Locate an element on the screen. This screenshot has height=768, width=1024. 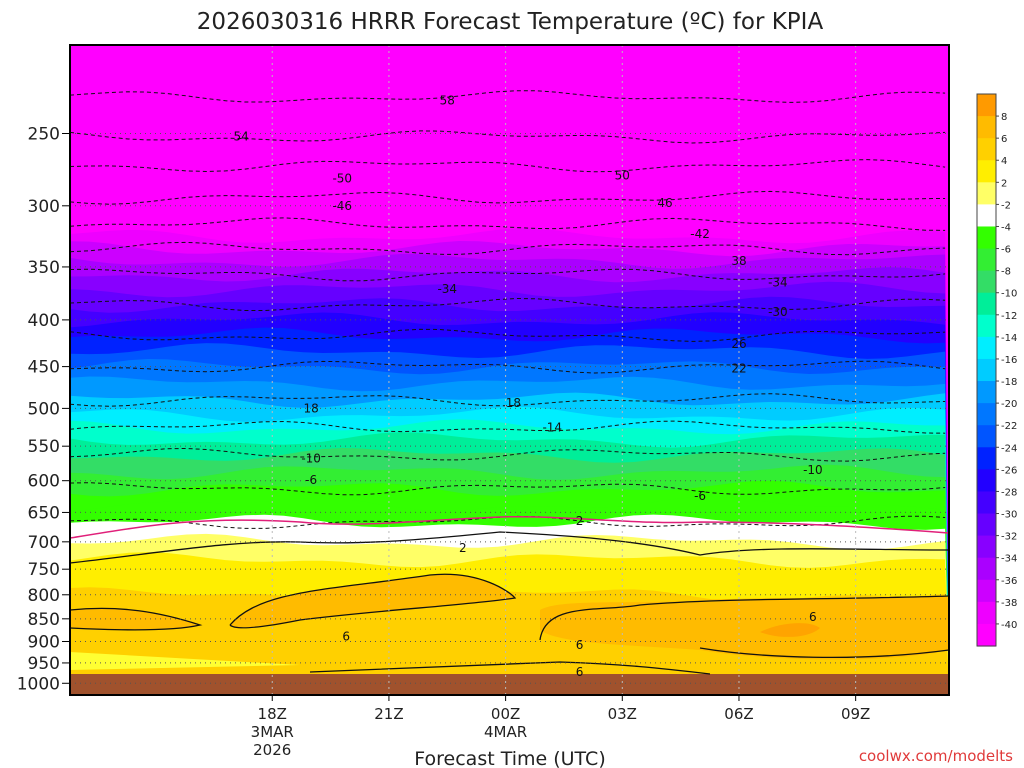
contour-label: 58 is located at coordinates (447, 100).